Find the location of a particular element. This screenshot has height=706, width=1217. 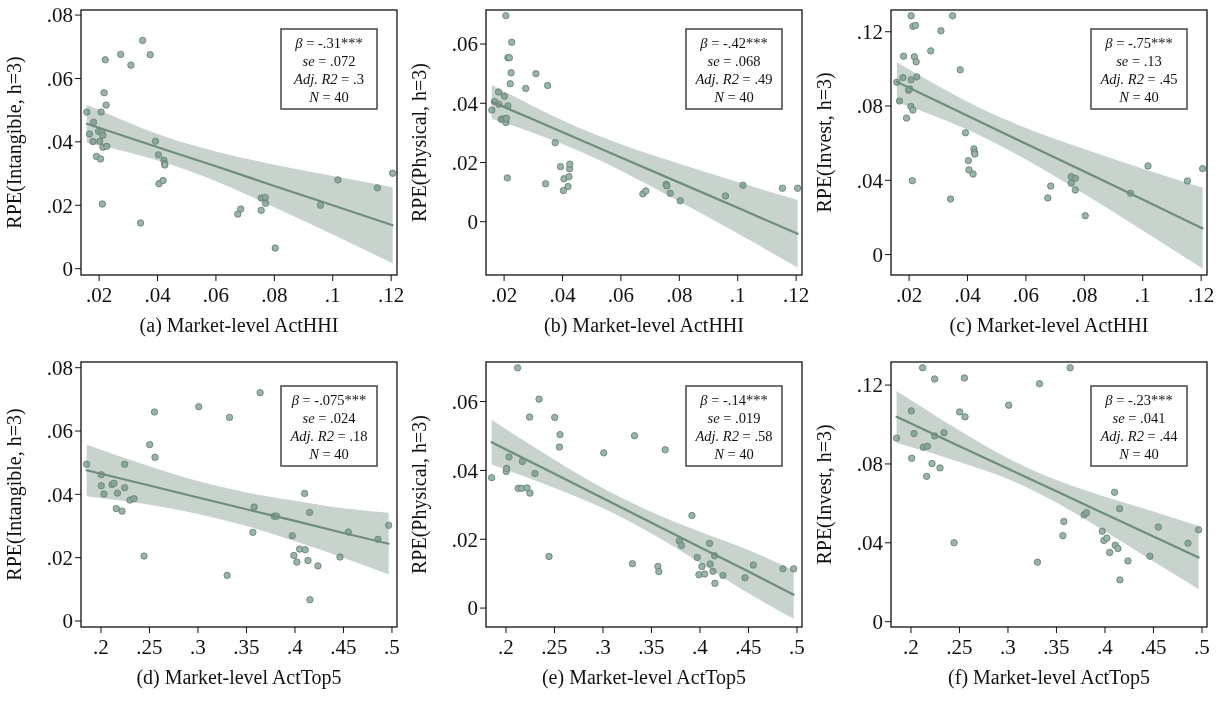

x-axis-title: (f) Market-level ActTop5 is located at coordinates (1049, 677).